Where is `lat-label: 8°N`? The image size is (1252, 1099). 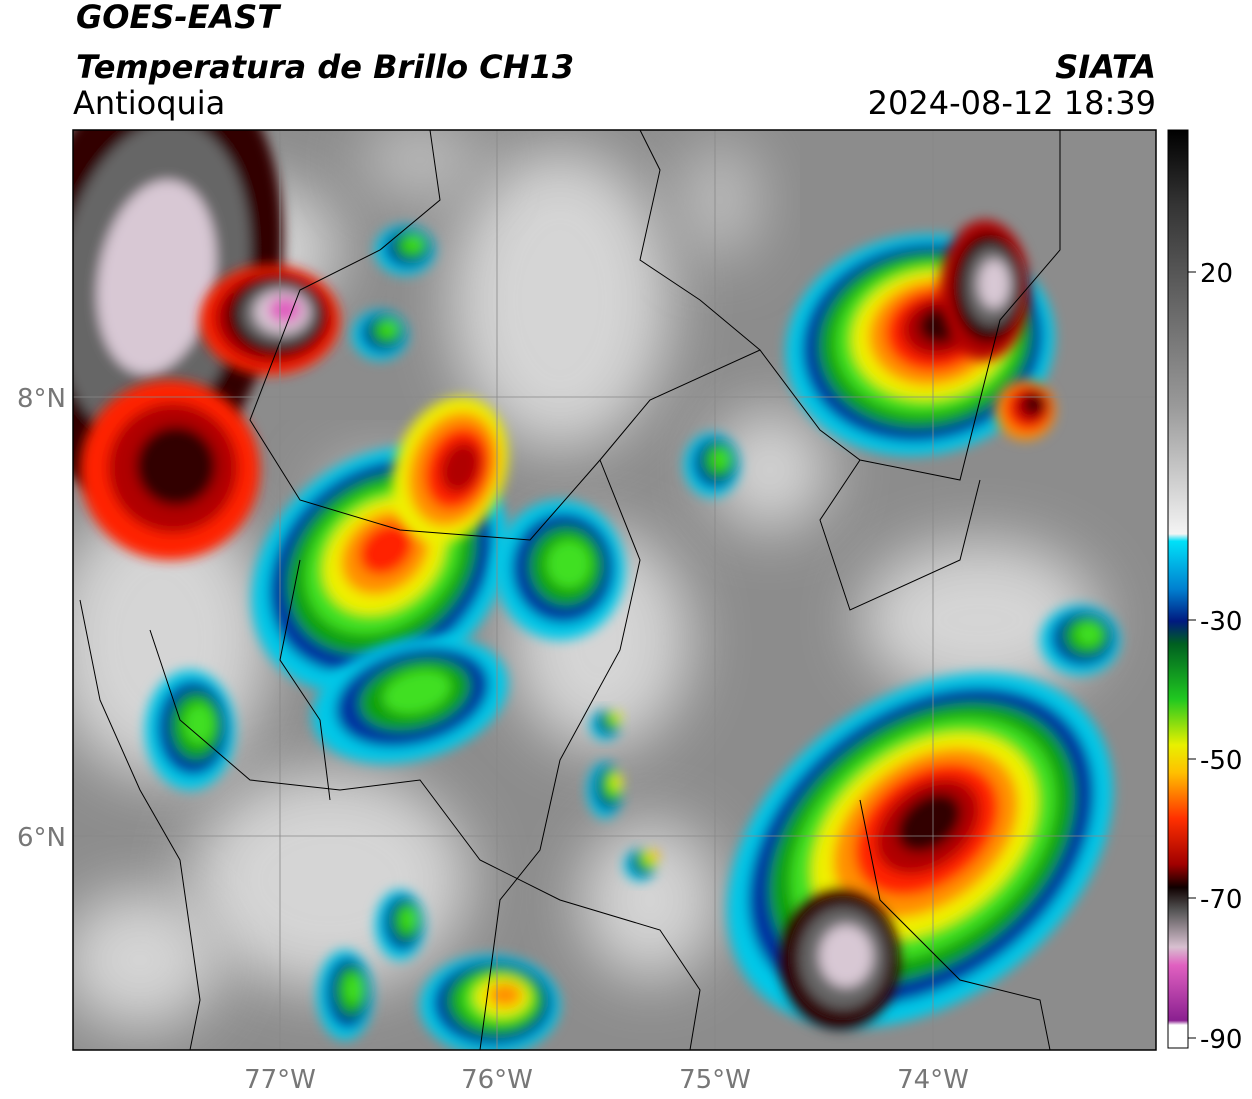 lat-label: 8°N is located at coordinates (41, 399).